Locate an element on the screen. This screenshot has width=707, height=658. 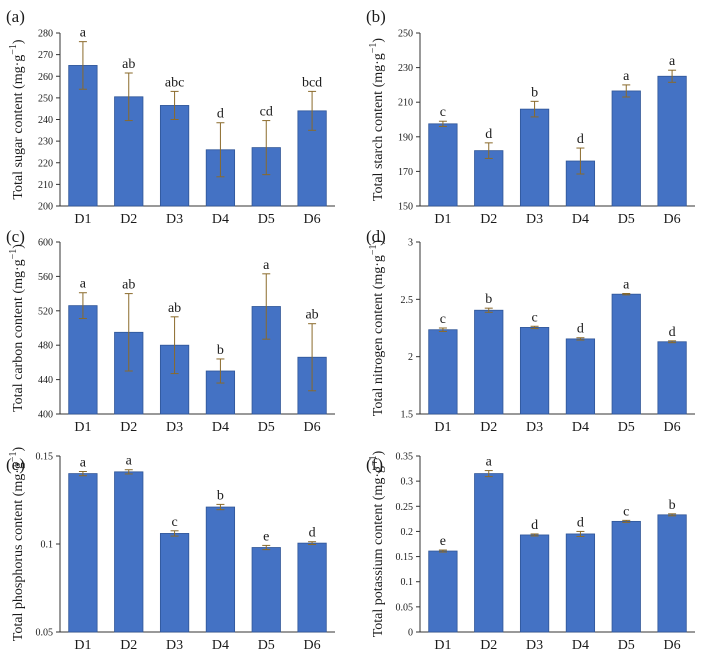
y-tick-label: 440 is located at coordinates (45, 380).